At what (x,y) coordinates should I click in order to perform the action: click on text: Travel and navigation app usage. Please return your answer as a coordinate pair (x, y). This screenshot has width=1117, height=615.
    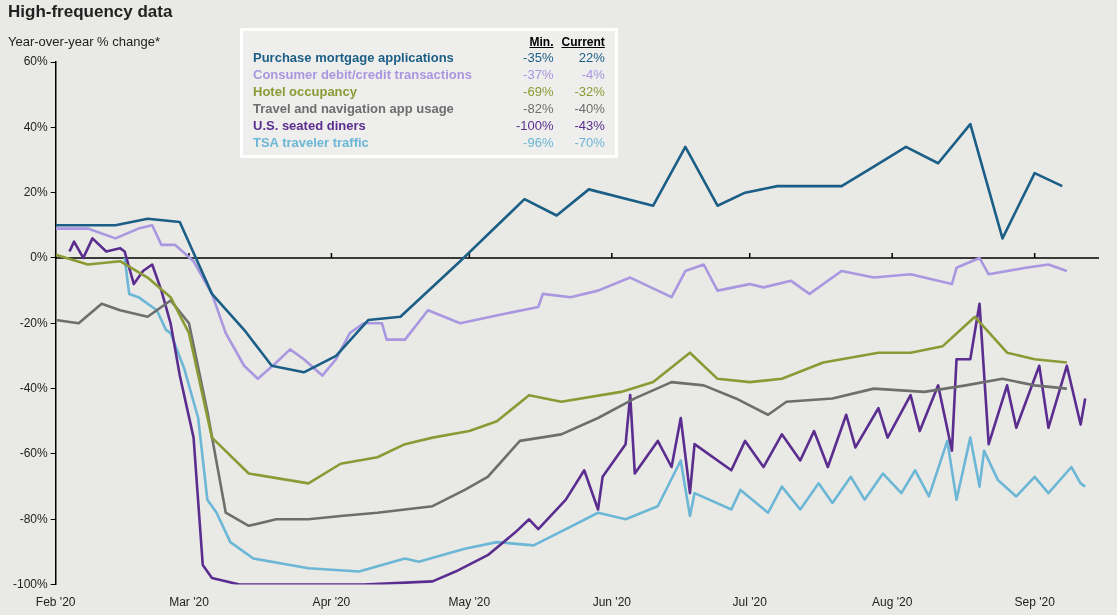
    Looking at the image, I should click on (353, 108).